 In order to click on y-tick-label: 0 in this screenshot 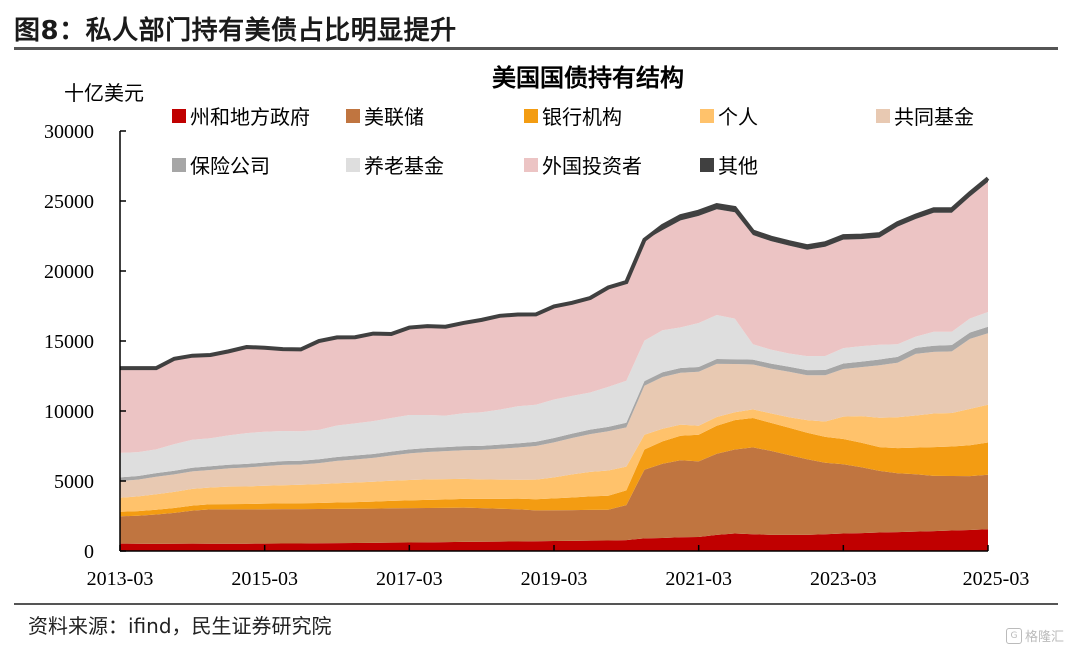, I will do `click(89, 552)`.